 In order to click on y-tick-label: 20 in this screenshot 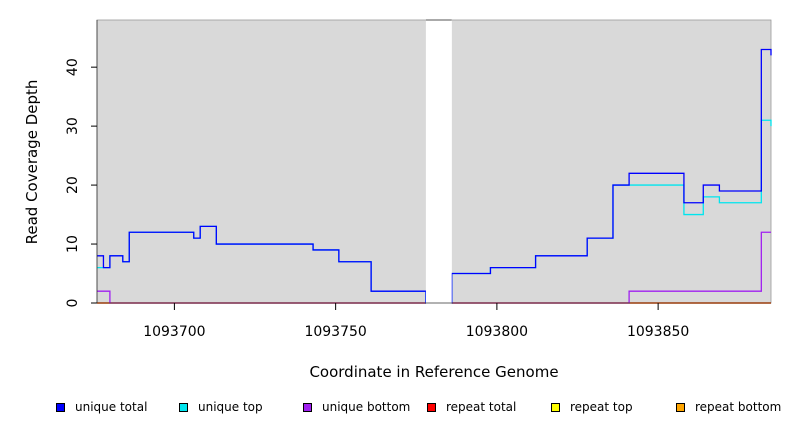, I will do `click(73, 185)`.